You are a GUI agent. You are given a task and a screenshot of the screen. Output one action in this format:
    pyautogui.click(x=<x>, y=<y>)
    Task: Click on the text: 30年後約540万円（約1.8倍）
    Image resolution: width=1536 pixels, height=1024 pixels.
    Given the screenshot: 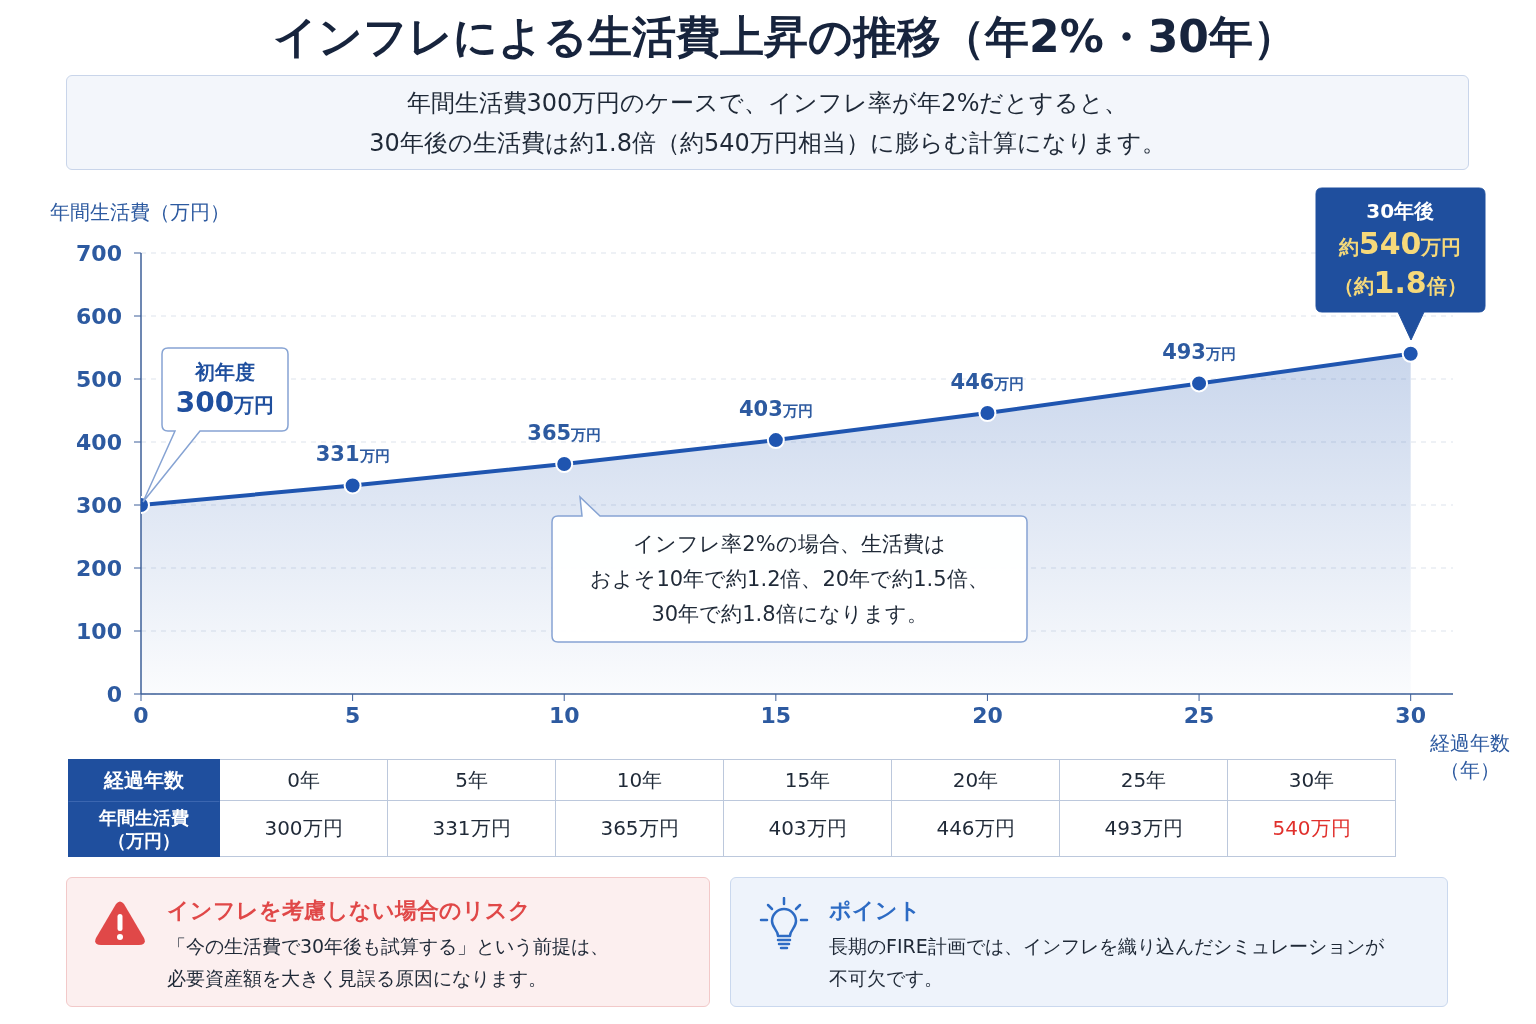 What is the action you would take?
    pyautogui.click(x=1400, y=249)
    